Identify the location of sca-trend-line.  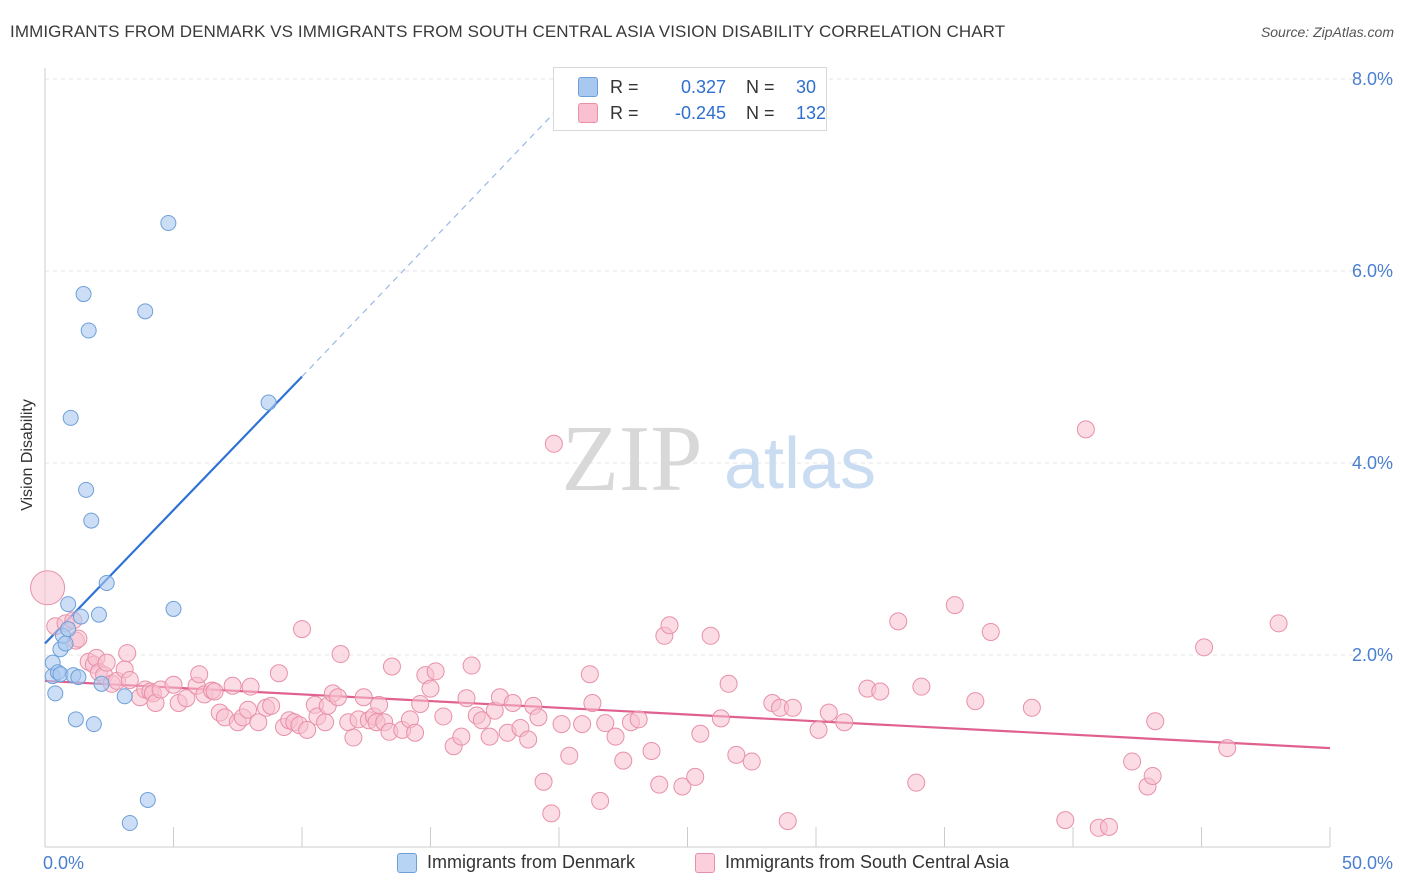
(687, 714).